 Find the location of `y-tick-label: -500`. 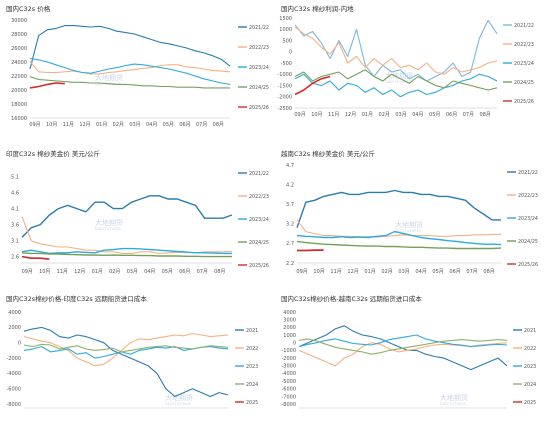

y-tick-label: -500 is located at coordinates (286, 64).